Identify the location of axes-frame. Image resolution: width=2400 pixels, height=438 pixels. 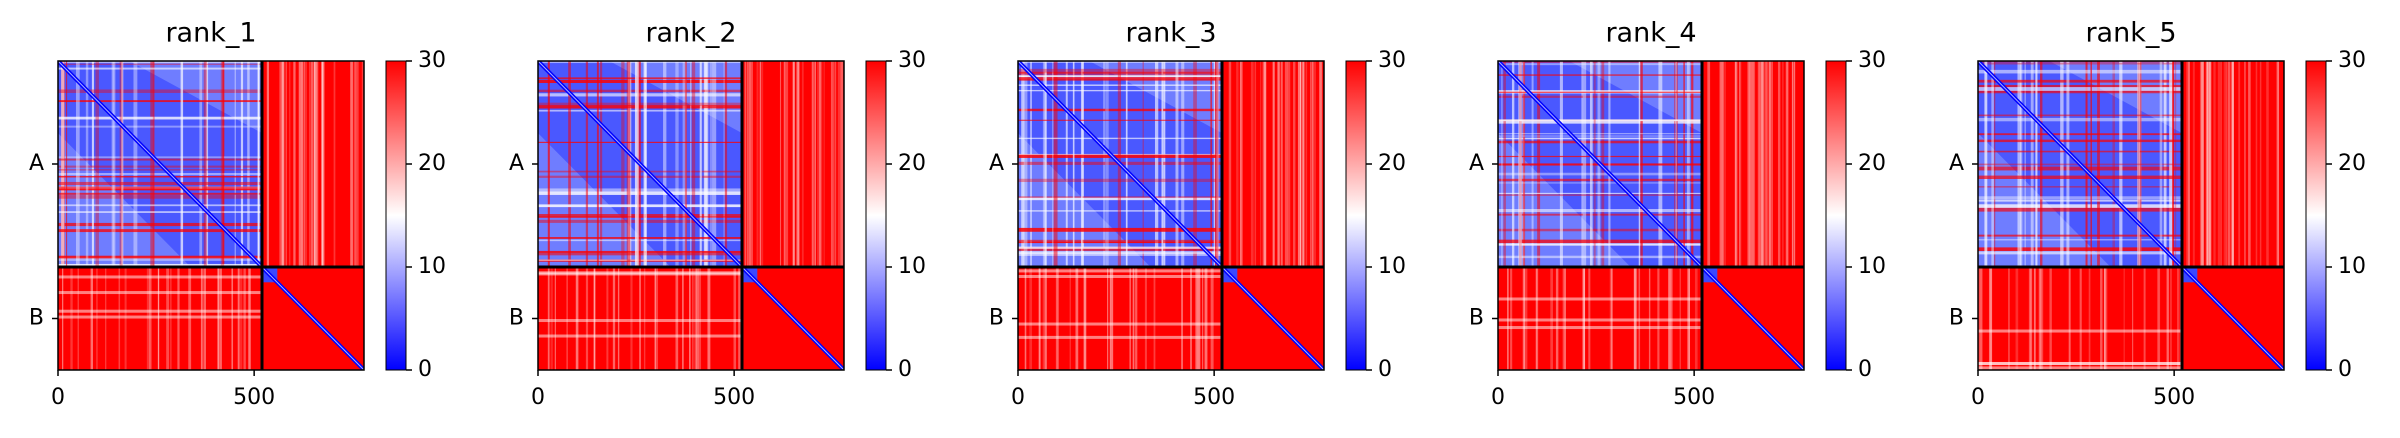
(691, 215).